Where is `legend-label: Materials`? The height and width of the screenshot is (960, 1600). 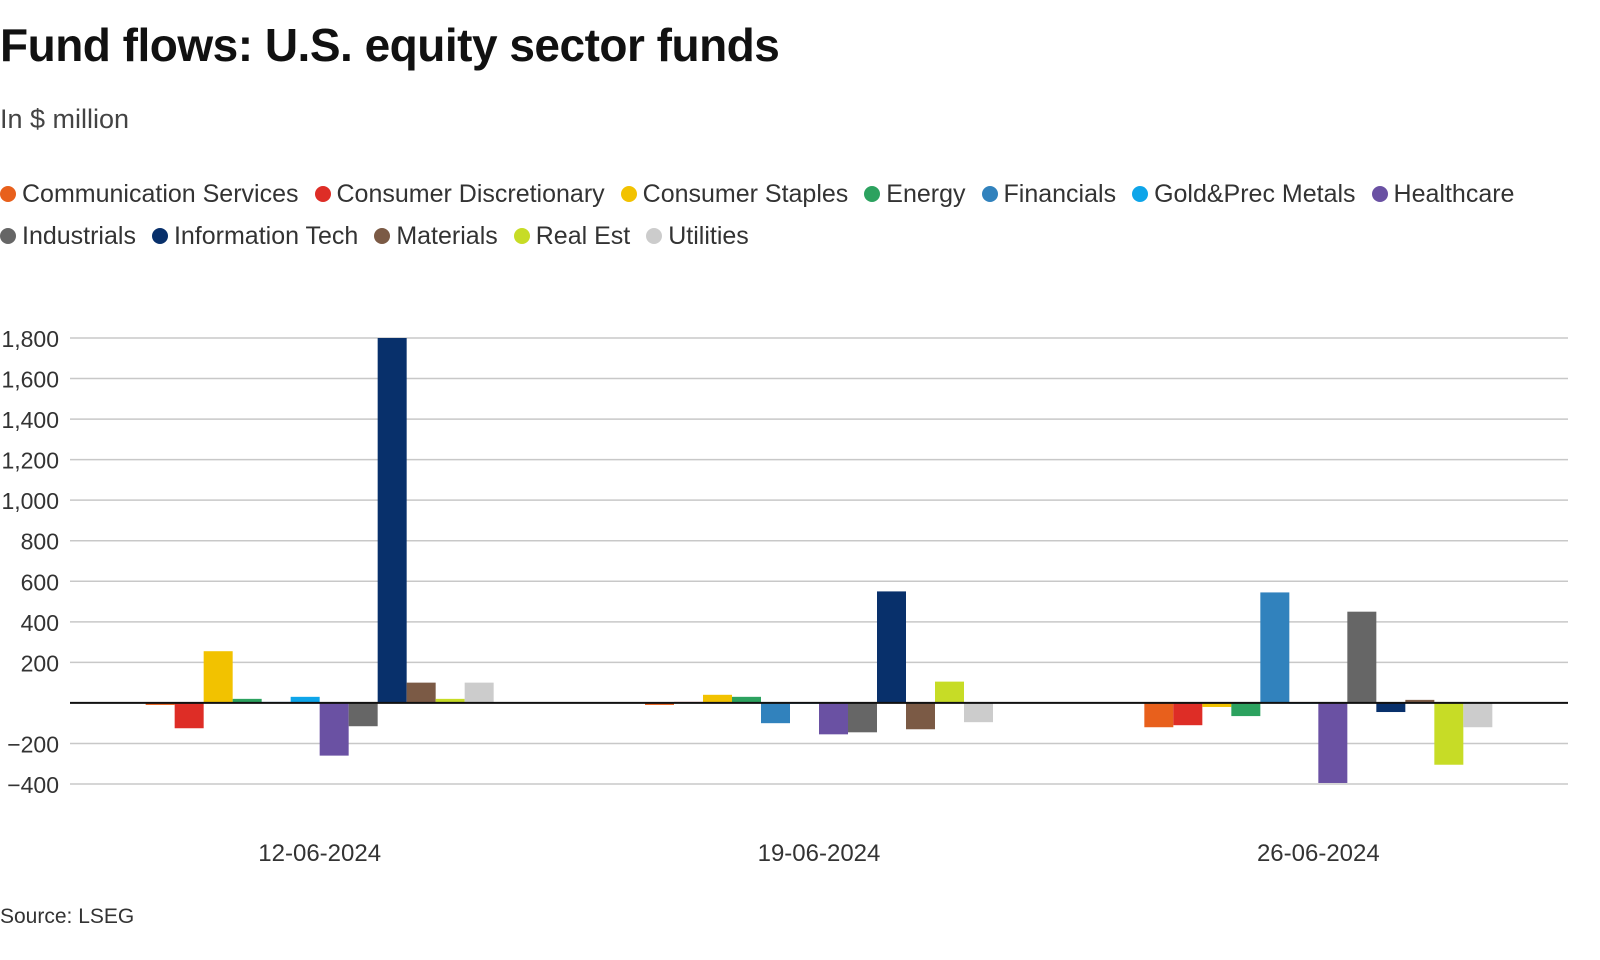 legend-label: Materials is located at coordinates (447, 235).